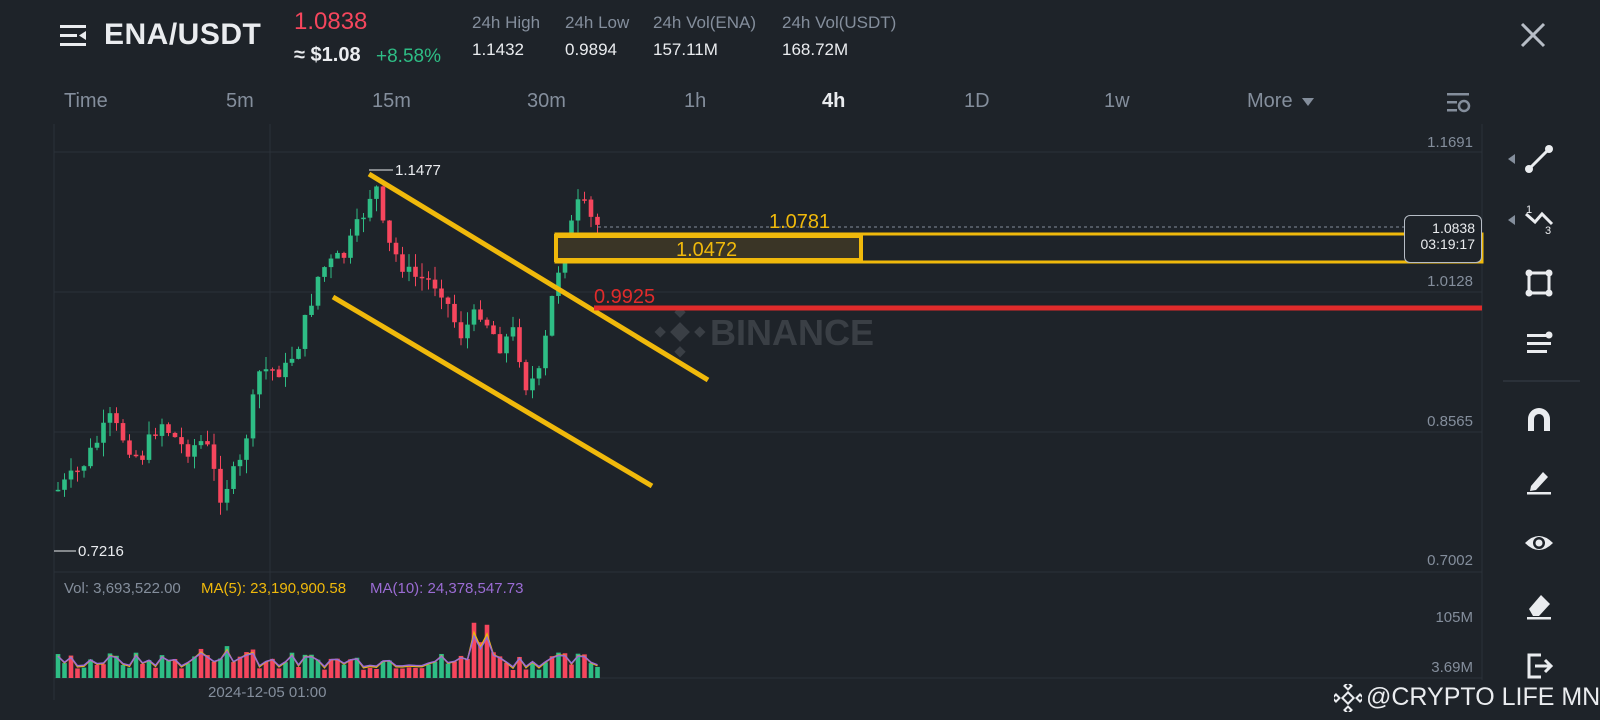 This screenshot has width=1600, height=720. Describe the element at coordinates (538, 277) in the screenshot. I see `channel-upper-line` at that location.